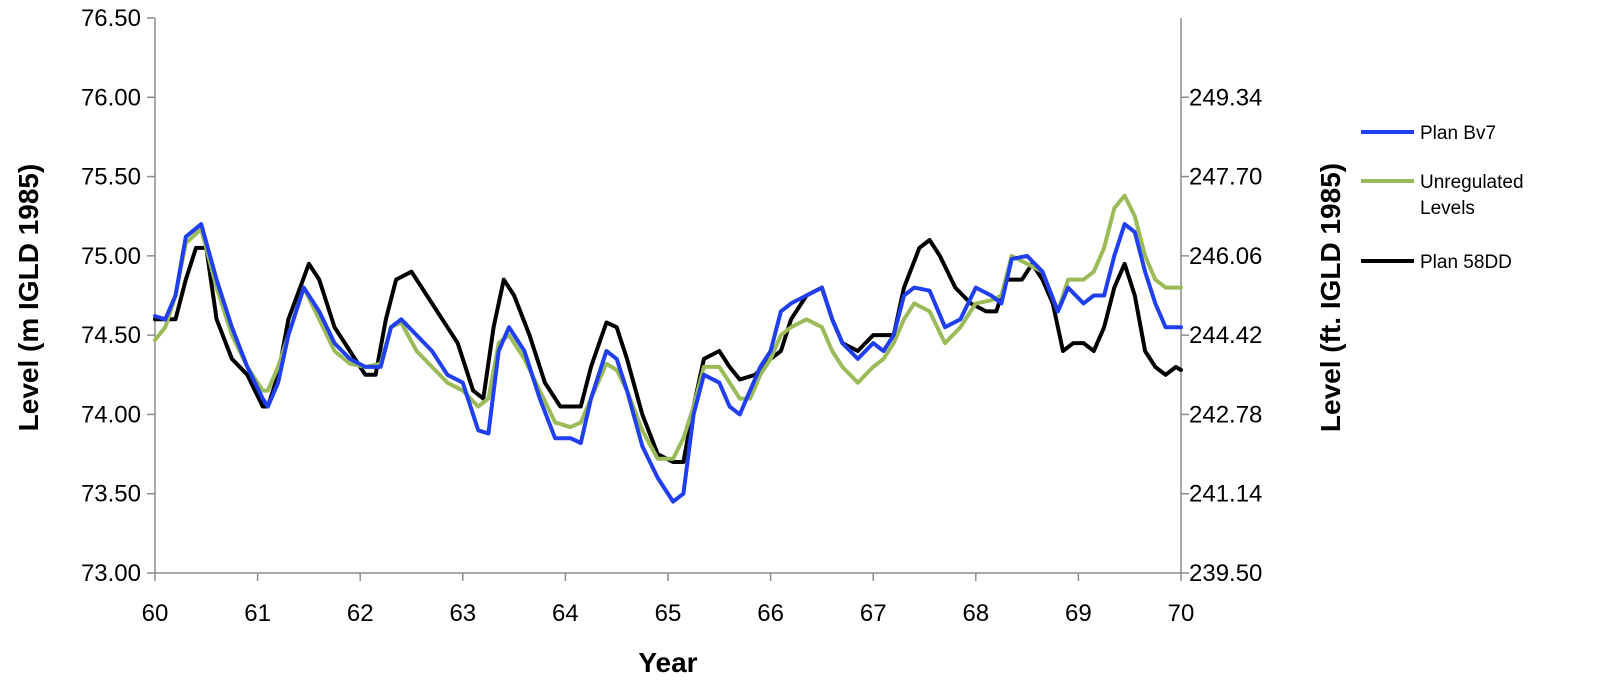 Image resolution: width=1606 pixels, height=694 pixels. What do you see at coordinates (111, 256) in the screenshot?
I see `y-tick-label: 75.00` at bounding box center [111, 256].